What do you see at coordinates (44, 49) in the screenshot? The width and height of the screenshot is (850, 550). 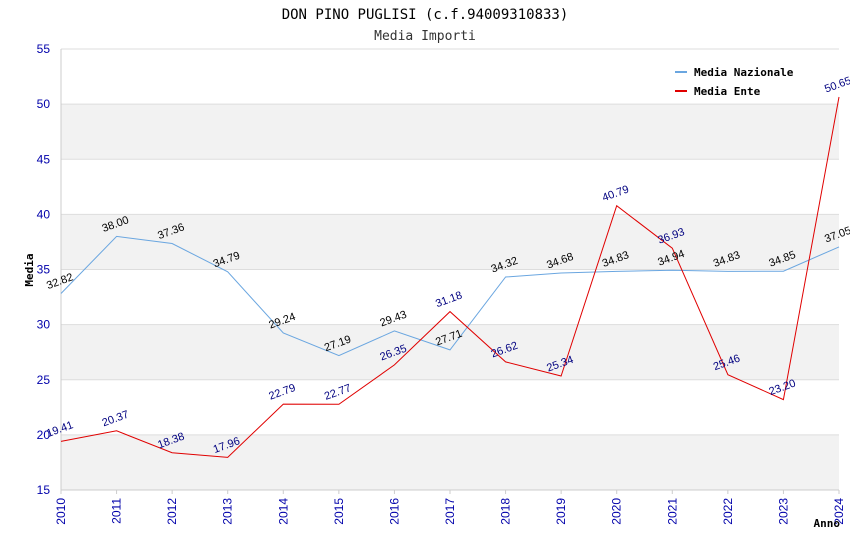 I see `y-tick-label: 55` at bounding box center [44, 49].